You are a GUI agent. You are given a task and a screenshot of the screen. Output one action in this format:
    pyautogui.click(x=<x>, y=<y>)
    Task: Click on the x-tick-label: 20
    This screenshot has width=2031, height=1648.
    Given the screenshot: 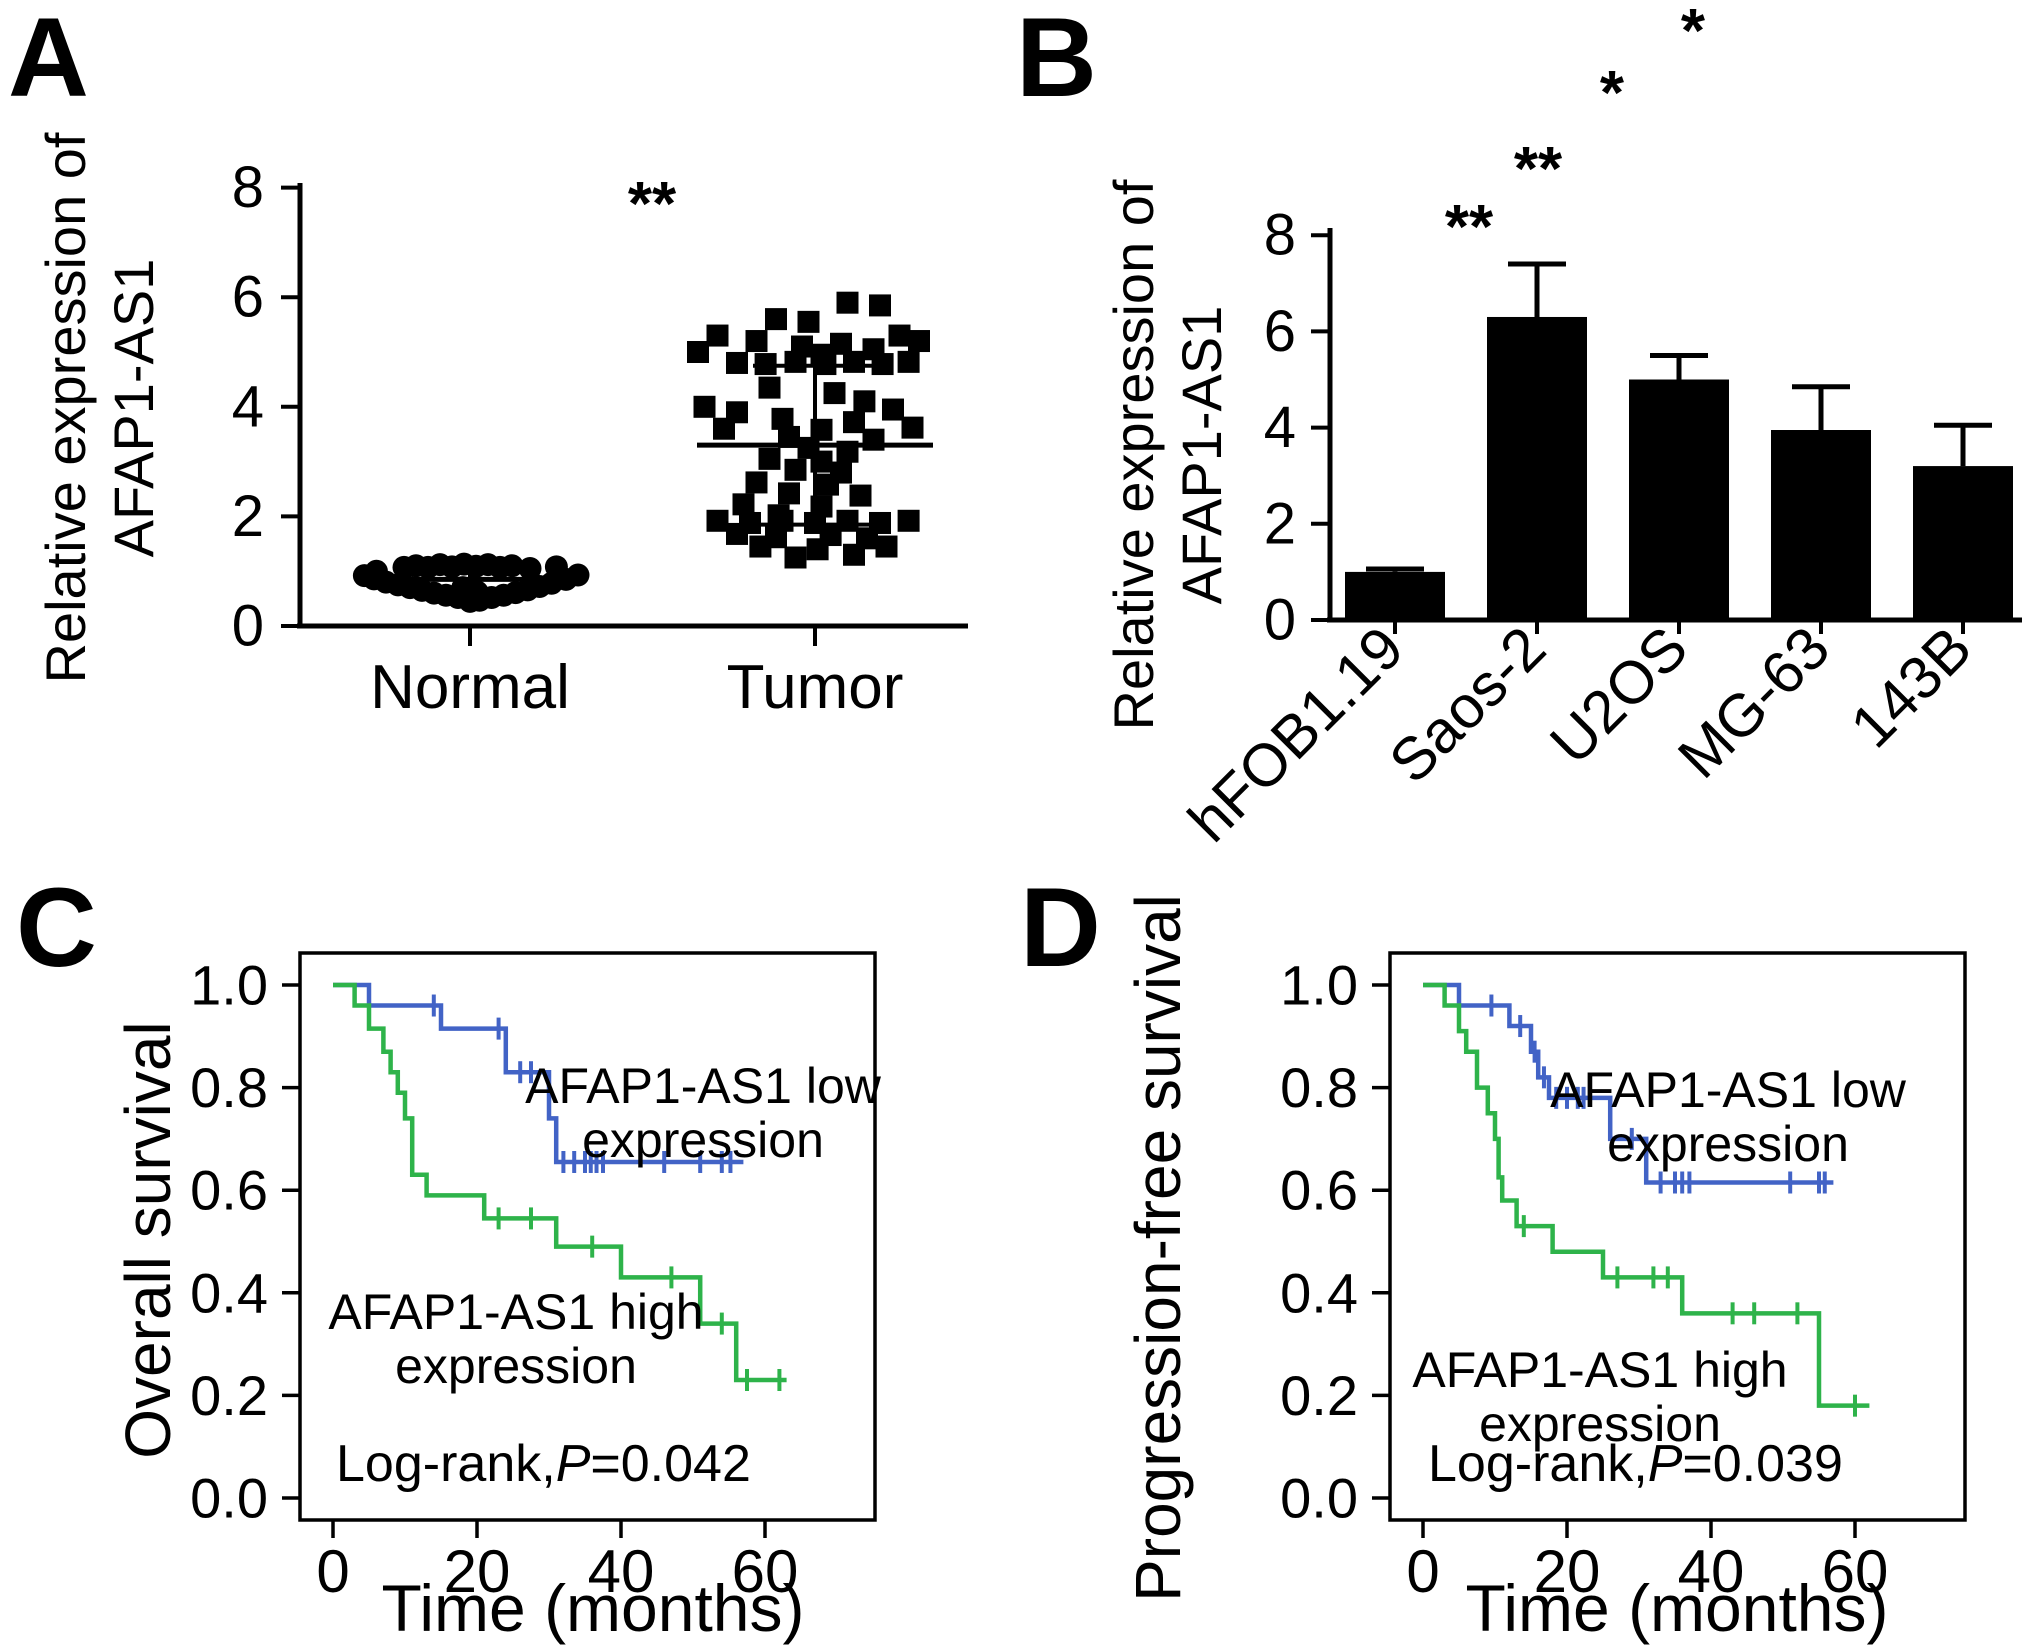 What is the action you would take?
    pyautogui.click(x=477, y=1571)
    